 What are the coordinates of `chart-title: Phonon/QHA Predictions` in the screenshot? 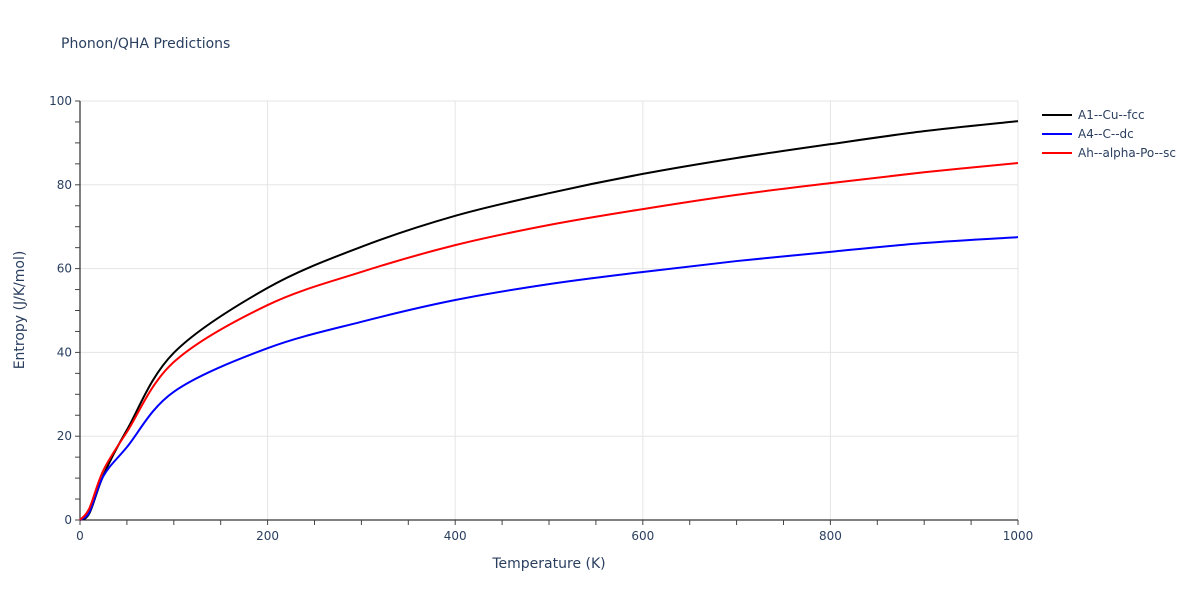 It's located at (146, 44).